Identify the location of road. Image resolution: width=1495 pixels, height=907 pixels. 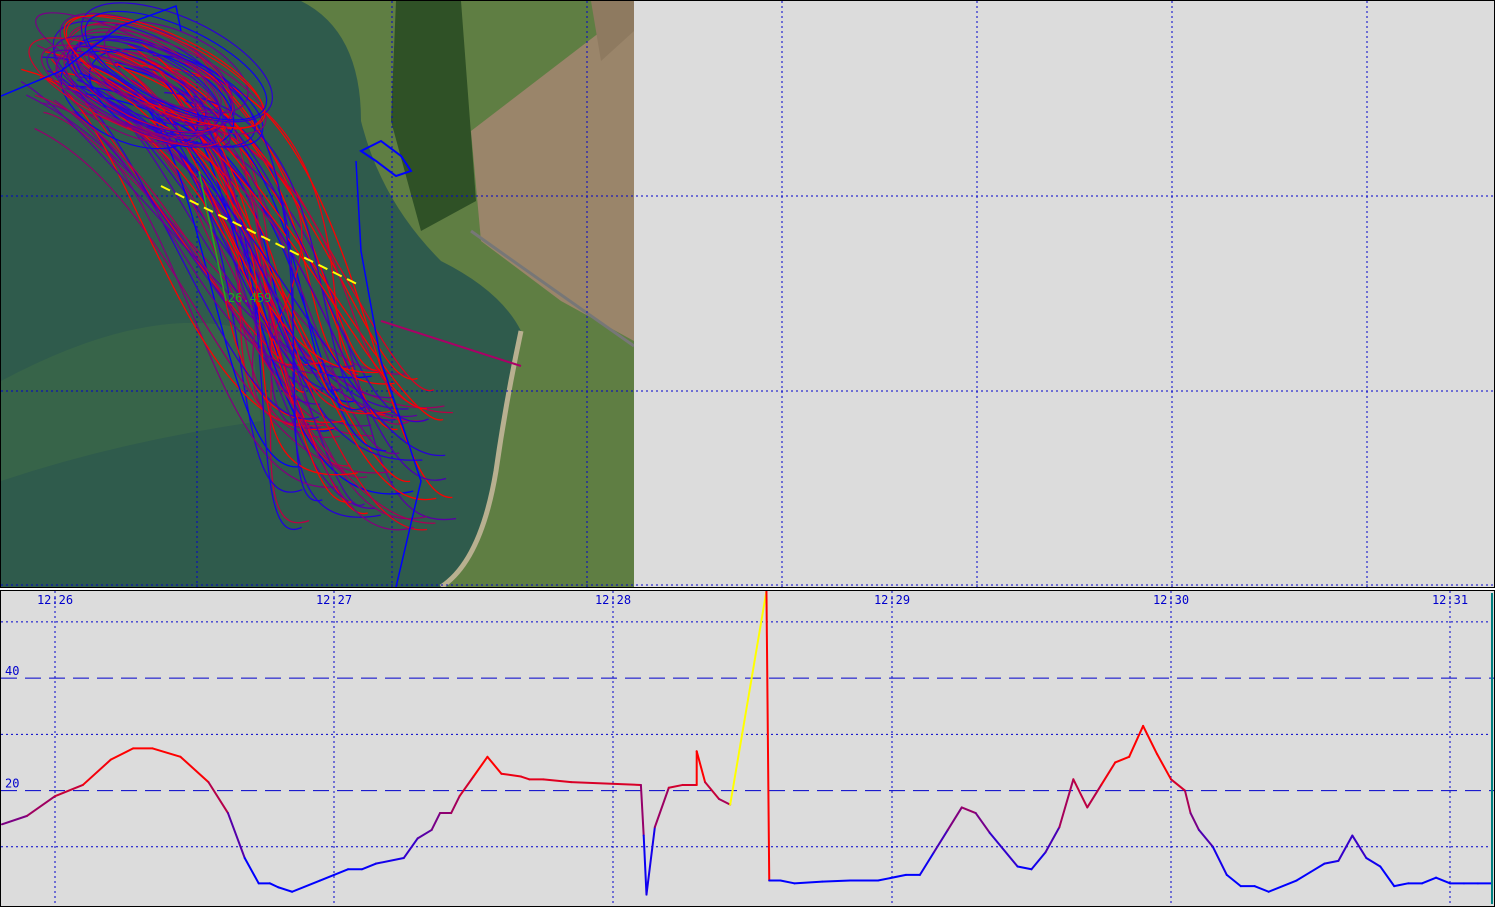
(552, 288).